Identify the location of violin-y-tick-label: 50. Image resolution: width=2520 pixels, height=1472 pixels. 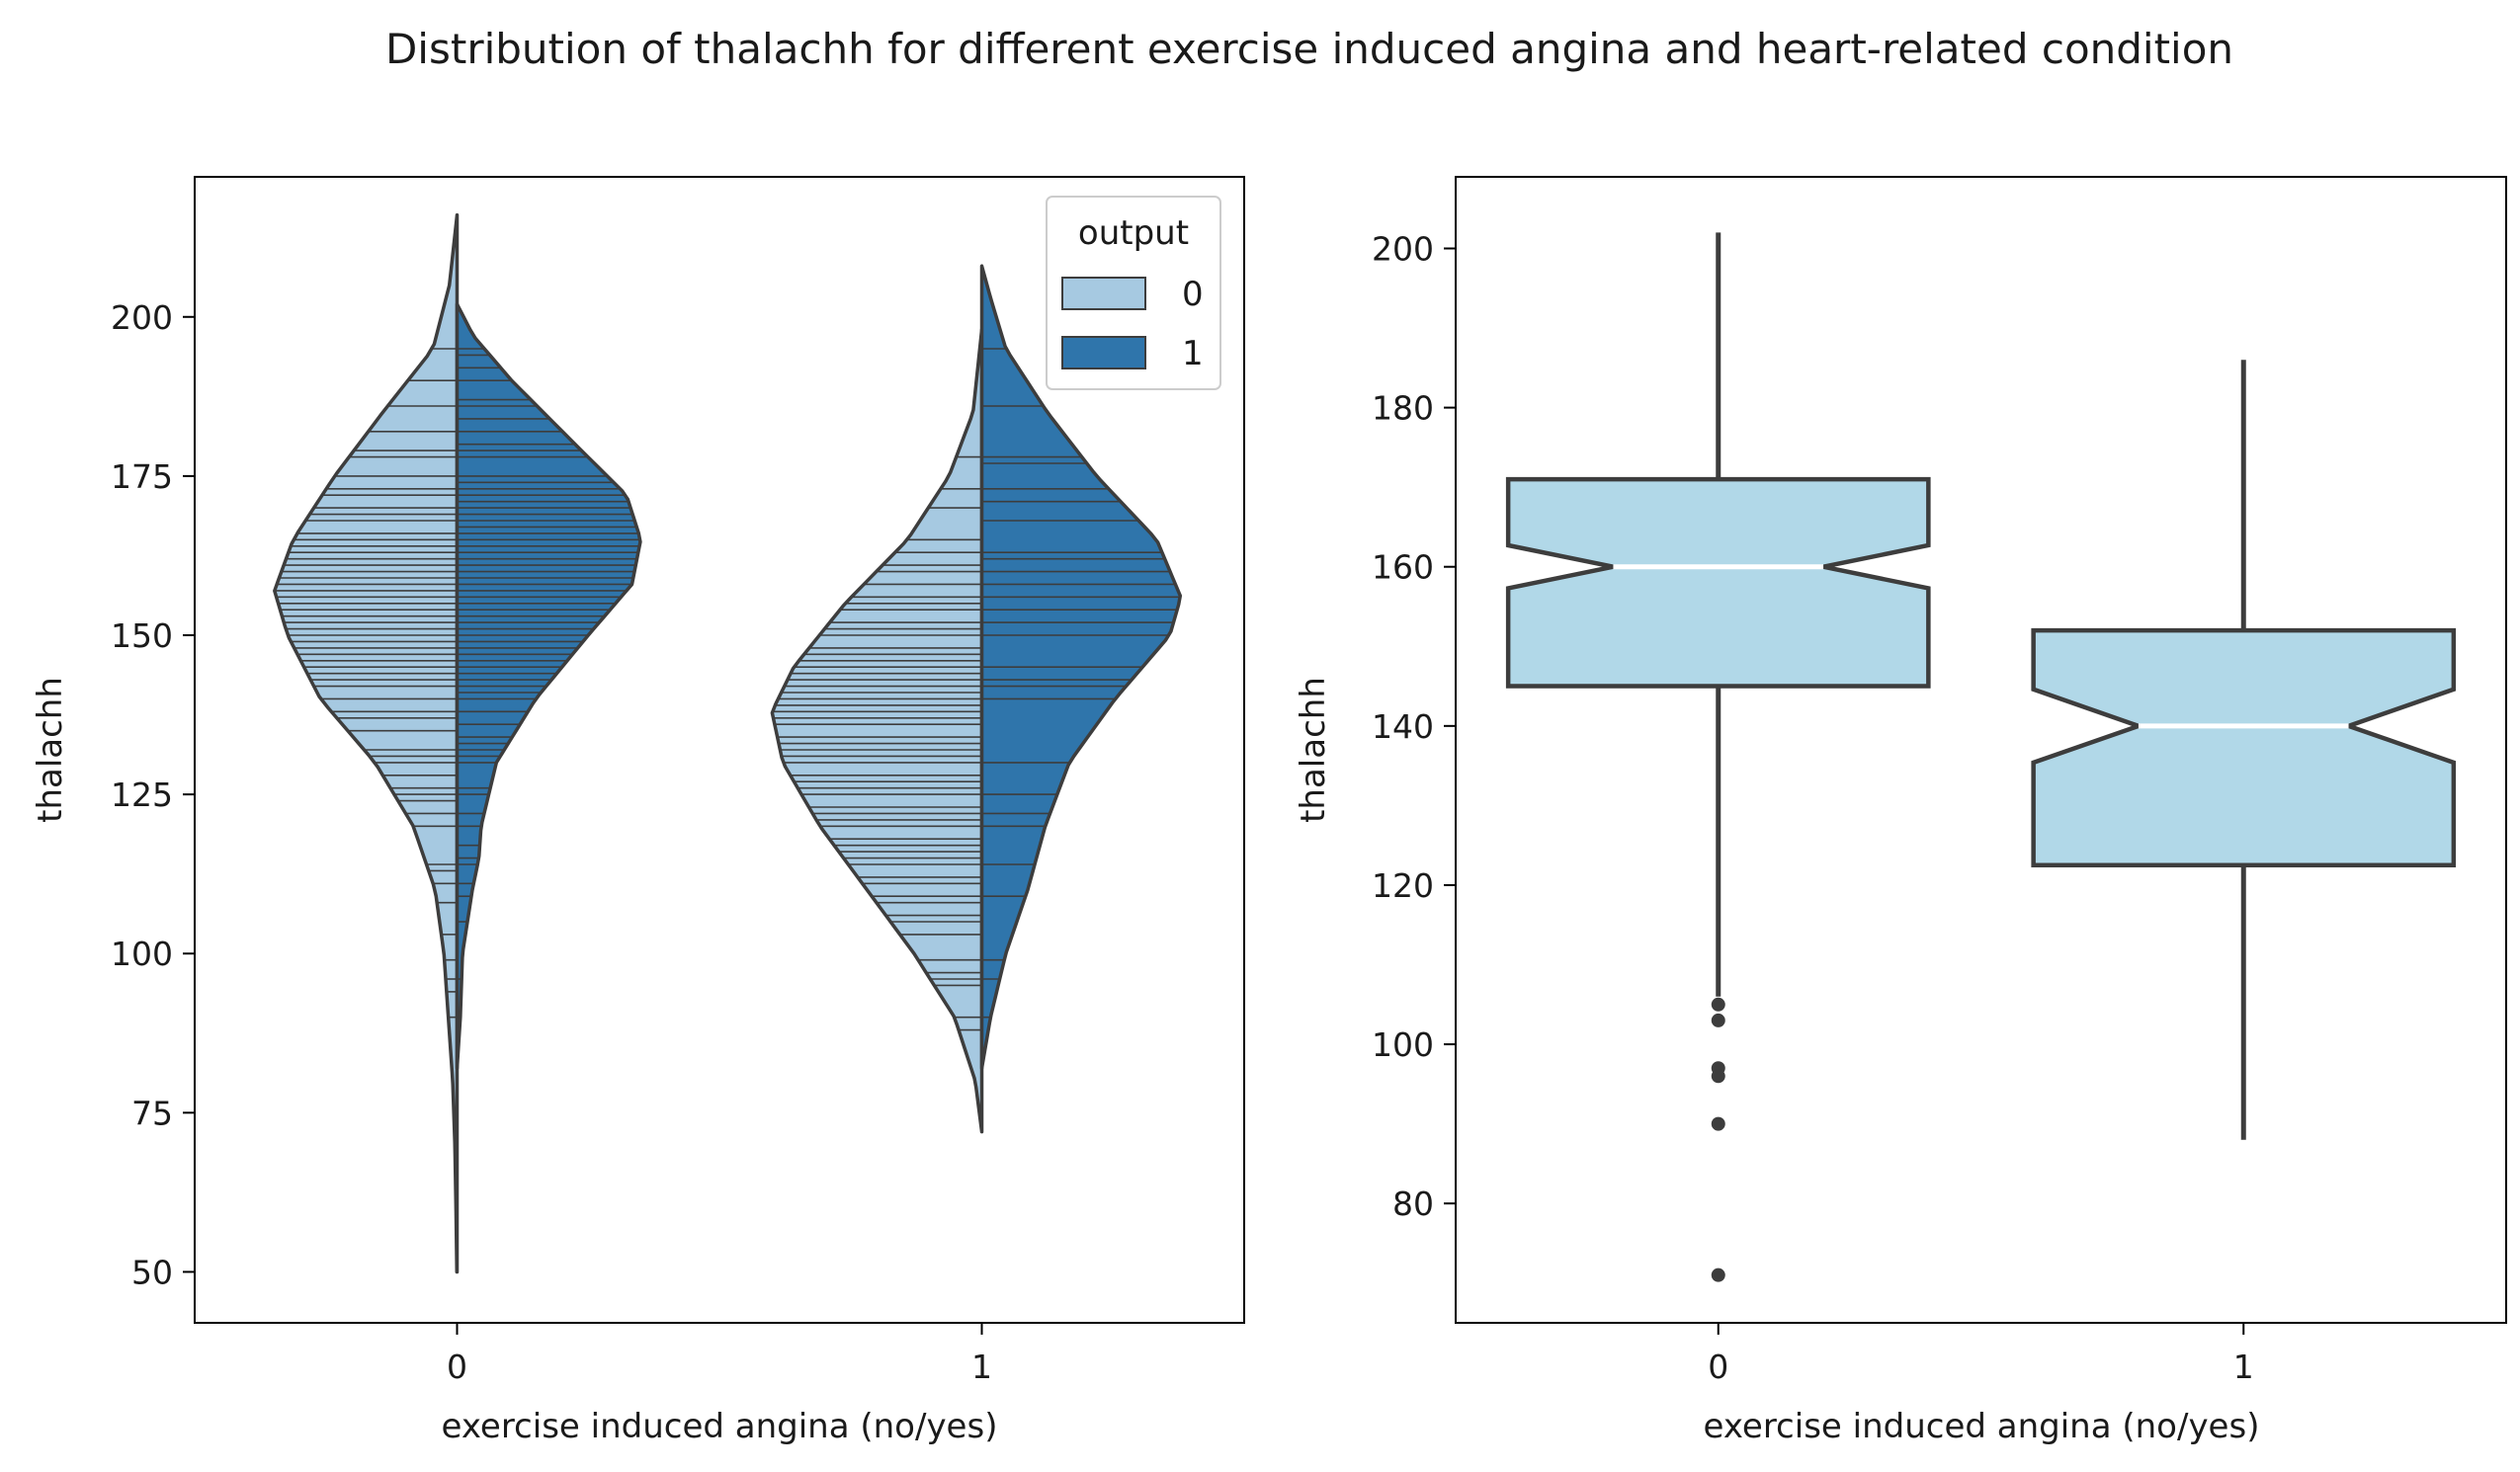
(152, 1272).